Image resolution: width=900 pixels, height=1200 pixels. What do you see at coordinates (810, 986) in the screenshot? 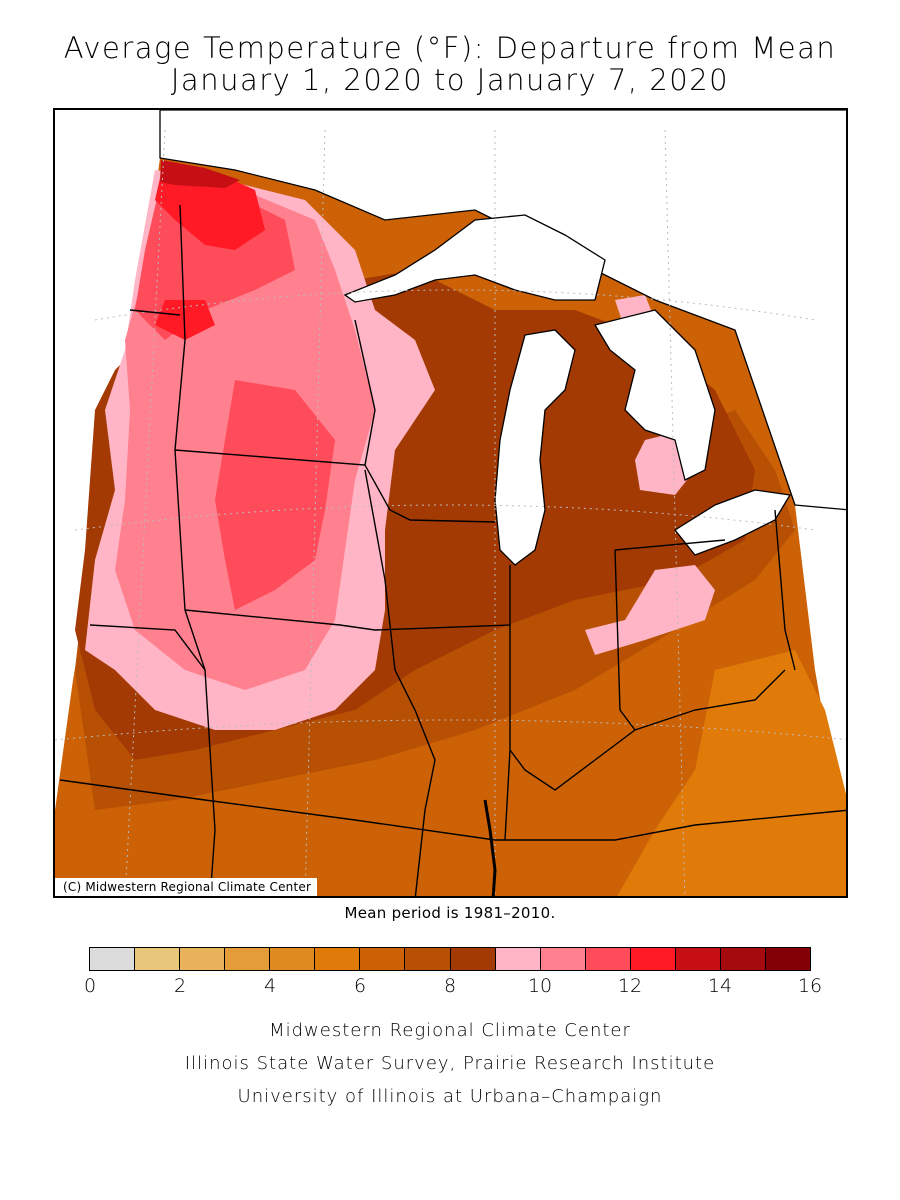
I see `legend-tick-label: 16` at bounding box center [810, 986].